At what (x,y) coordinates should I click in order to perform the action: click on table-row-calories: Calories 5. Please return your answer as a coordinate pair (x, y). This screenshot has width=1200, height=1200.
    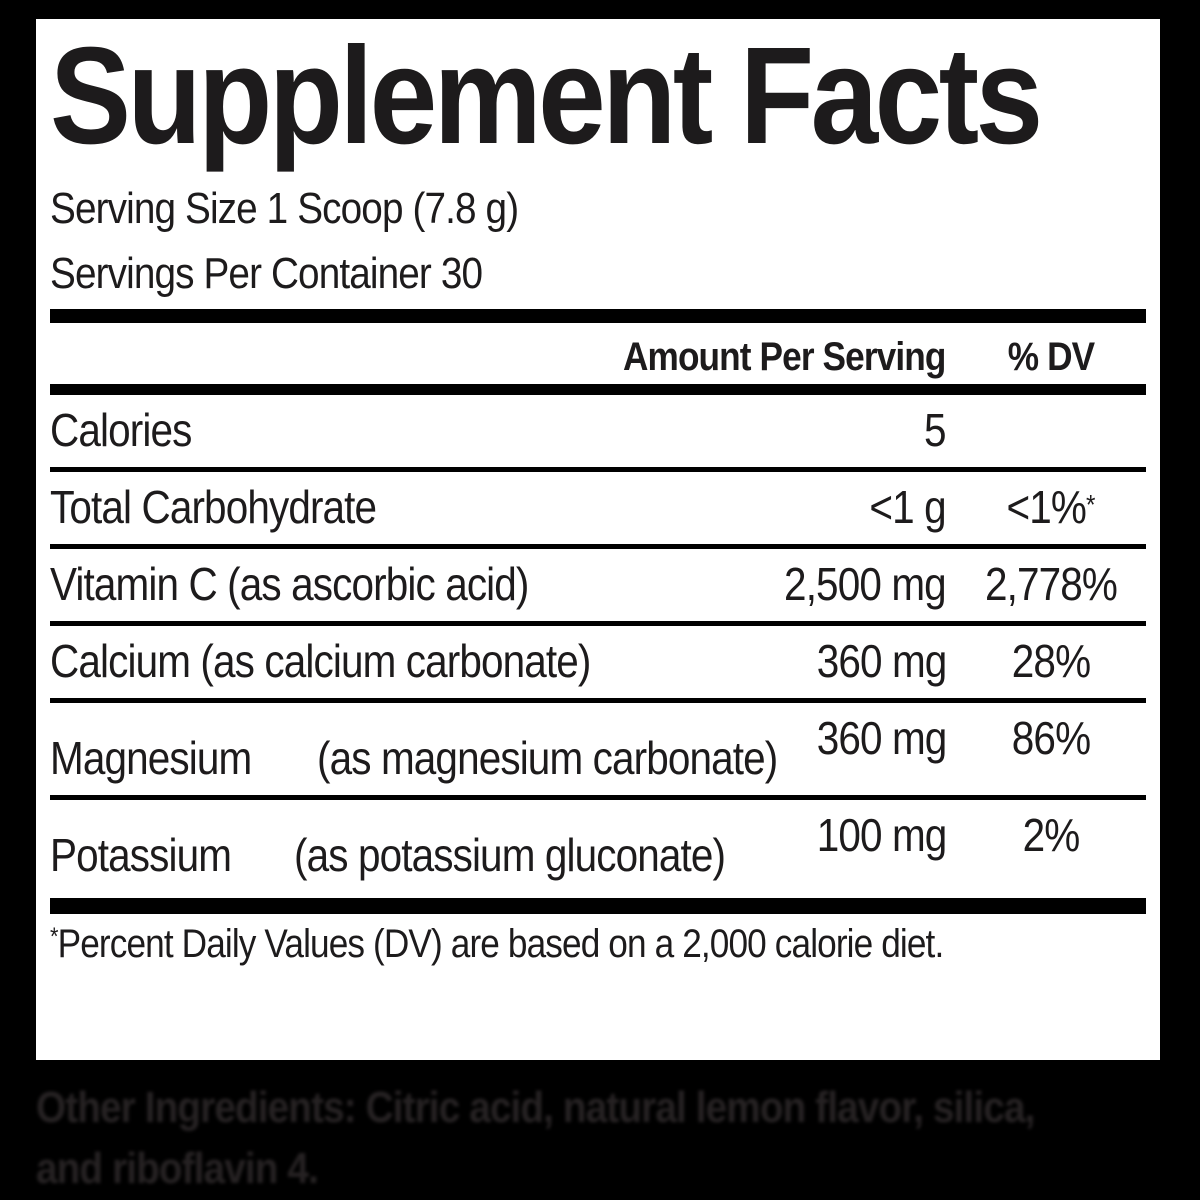
    Looking at the image, I should click on (598, 431).